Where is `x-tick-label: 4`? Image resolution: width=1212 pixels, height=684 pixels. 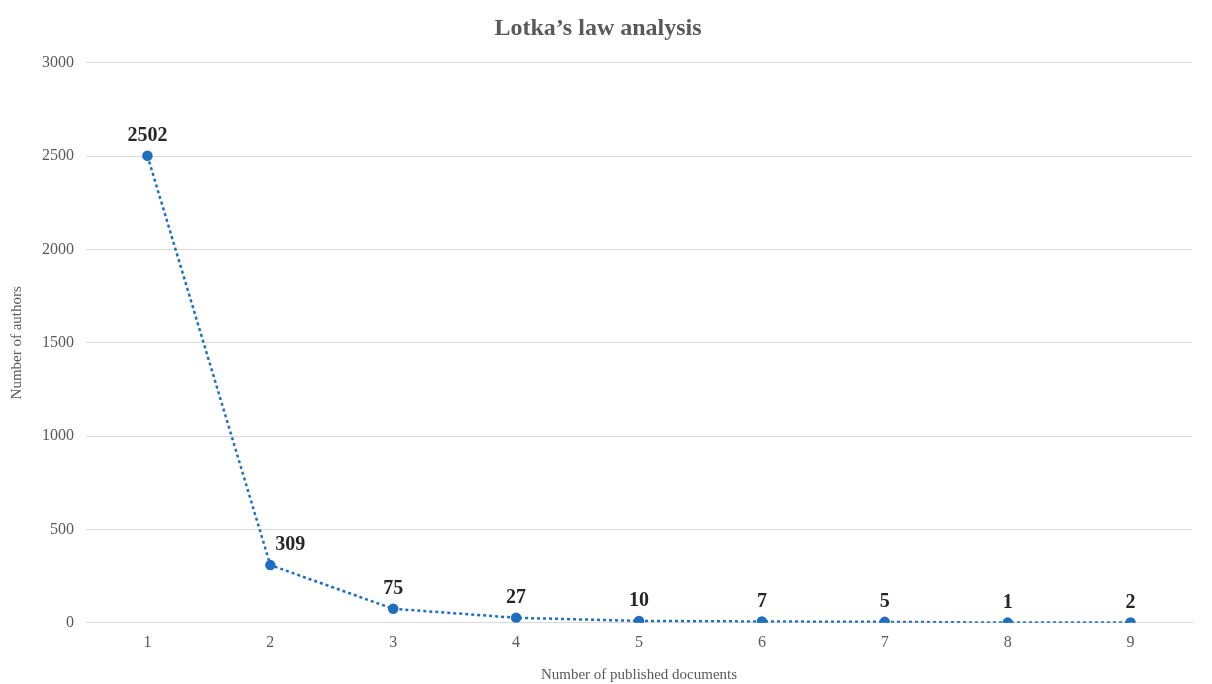 x-tick-label: 4 is located at coordinates (516, 641).